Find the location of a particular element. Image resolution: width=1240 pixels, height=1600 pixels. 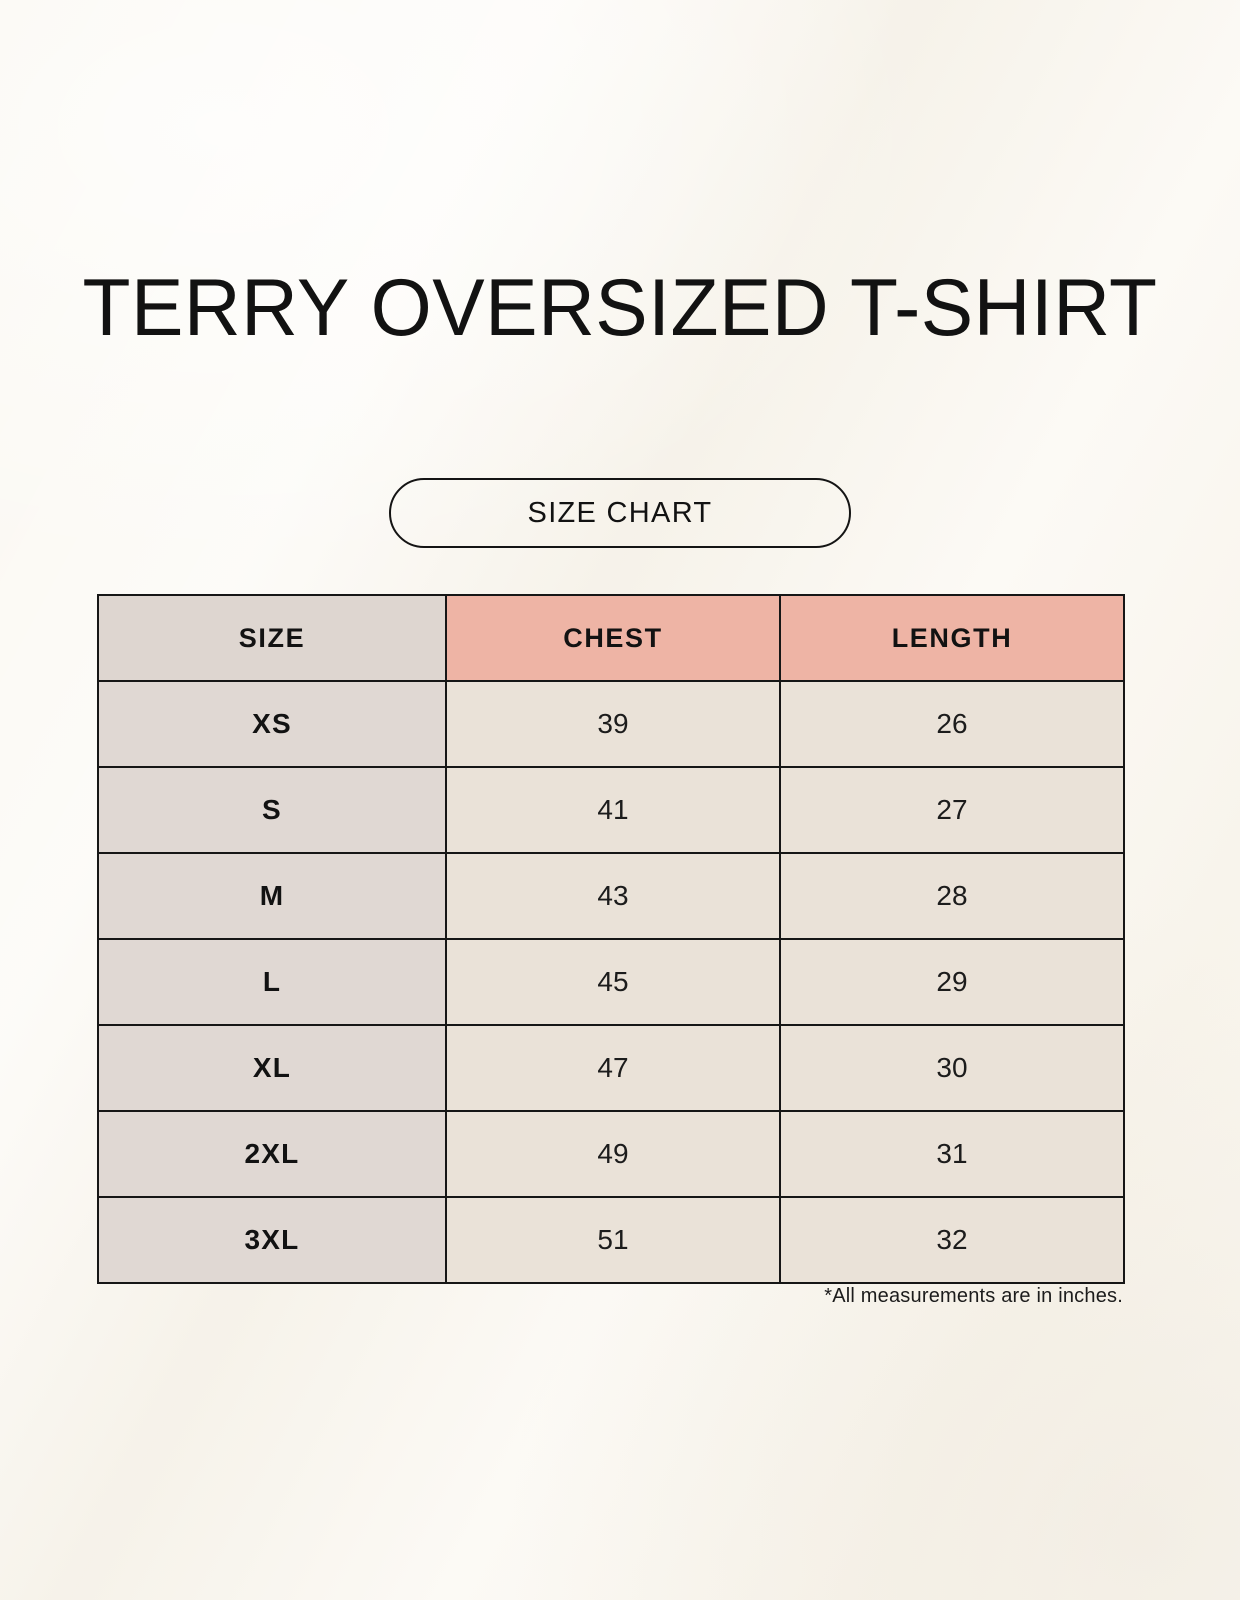

cell-length: 27 is located at coordinates (952, 810).